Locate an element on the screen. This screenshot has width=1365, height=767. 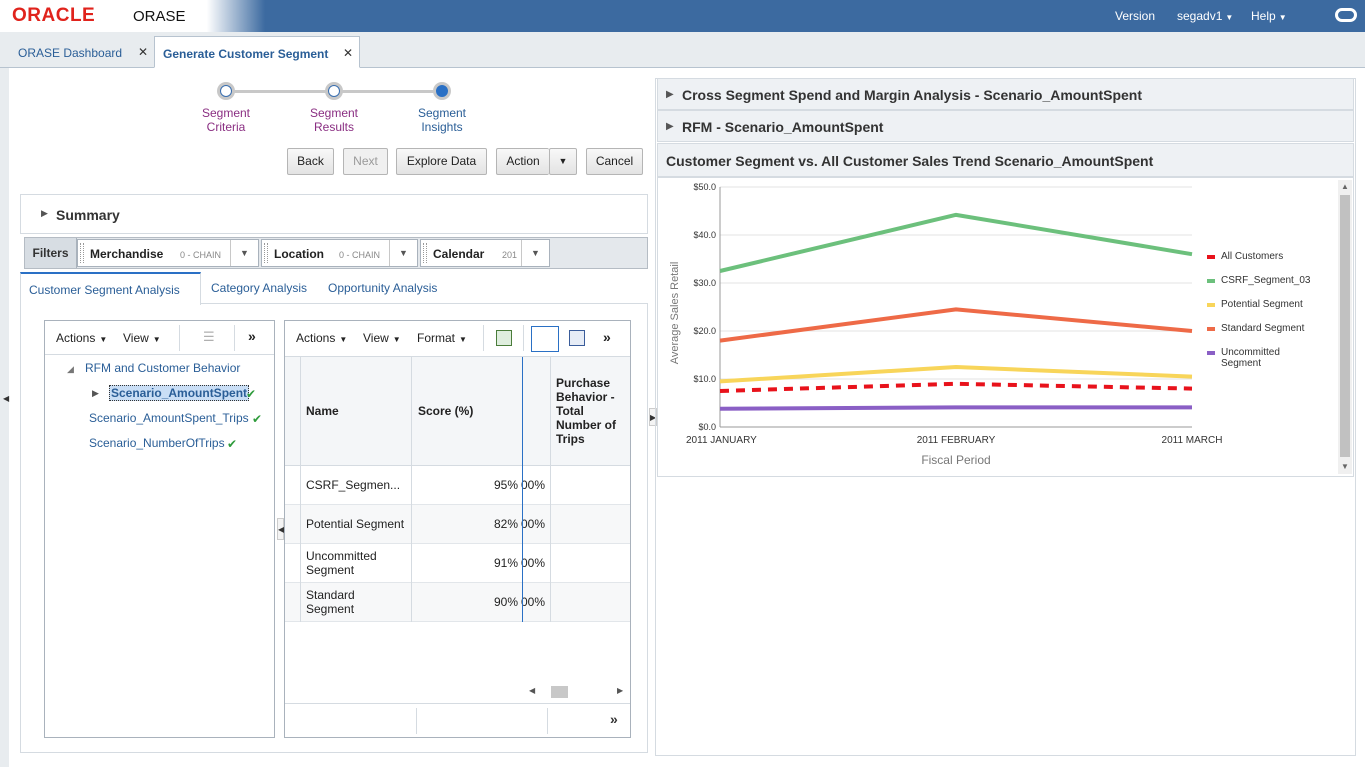
list-filter-icon: ☰ is located at coordinates (209, 336).